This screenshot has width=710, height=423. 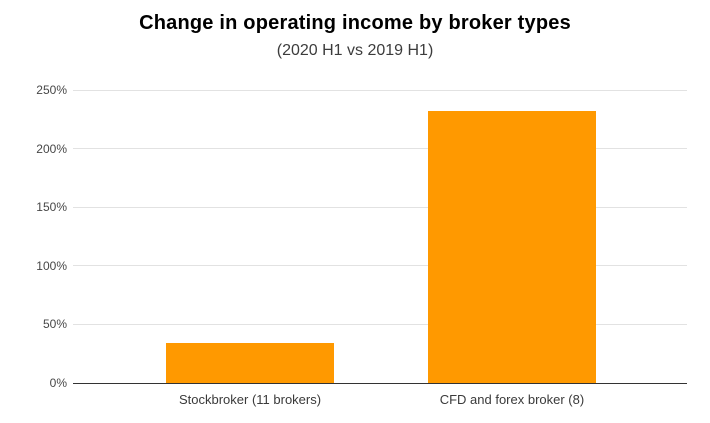 What do you see at coordinates (51, 148) in the screenshot?
I see `y-axis-tick-label: 200%` at bounding box center [51, 148].